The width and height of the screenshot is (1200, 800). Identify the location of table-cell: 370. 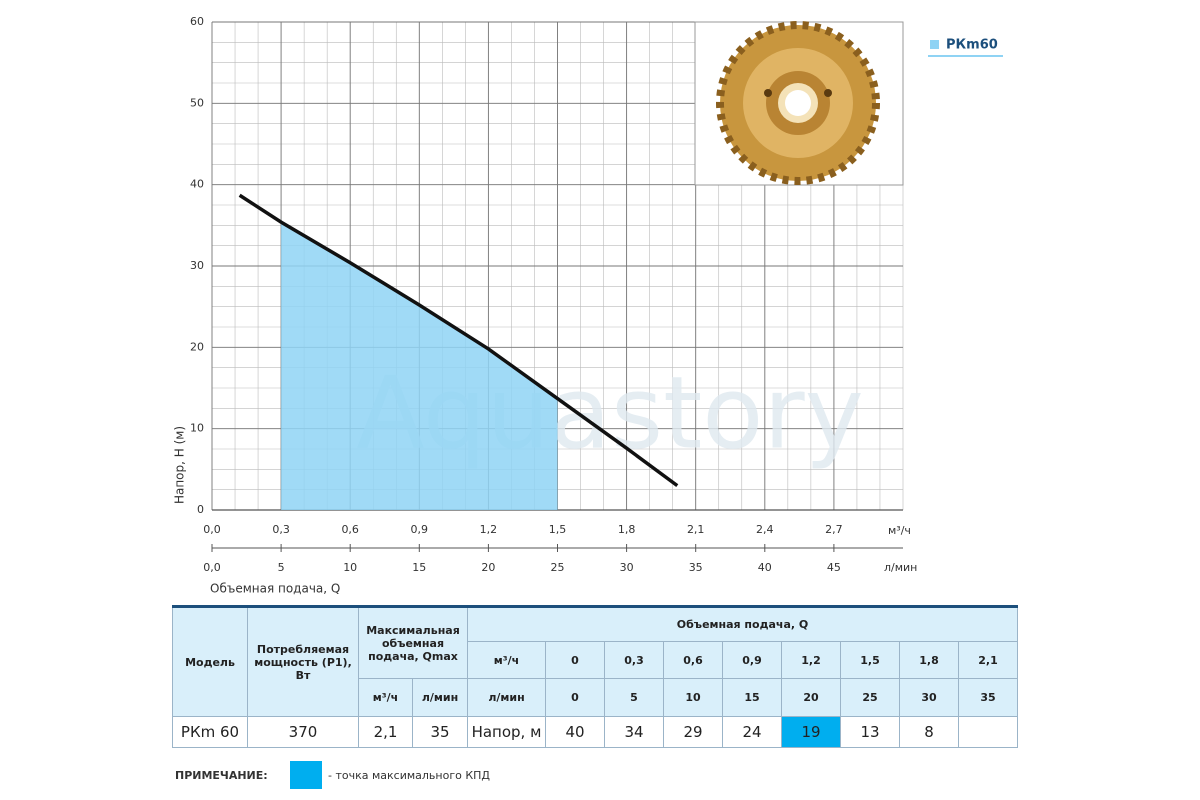
(303, 732).